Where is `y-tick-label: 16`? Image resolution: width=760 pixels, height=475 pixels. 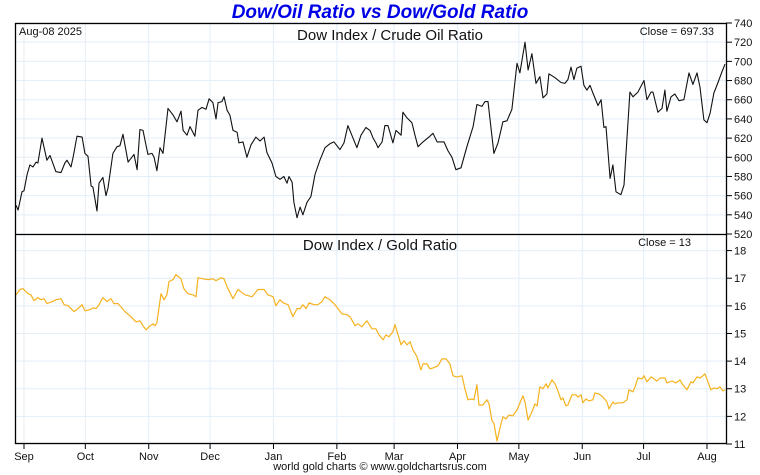
y-tick-label: 16 is located at coordinates (740, 307).